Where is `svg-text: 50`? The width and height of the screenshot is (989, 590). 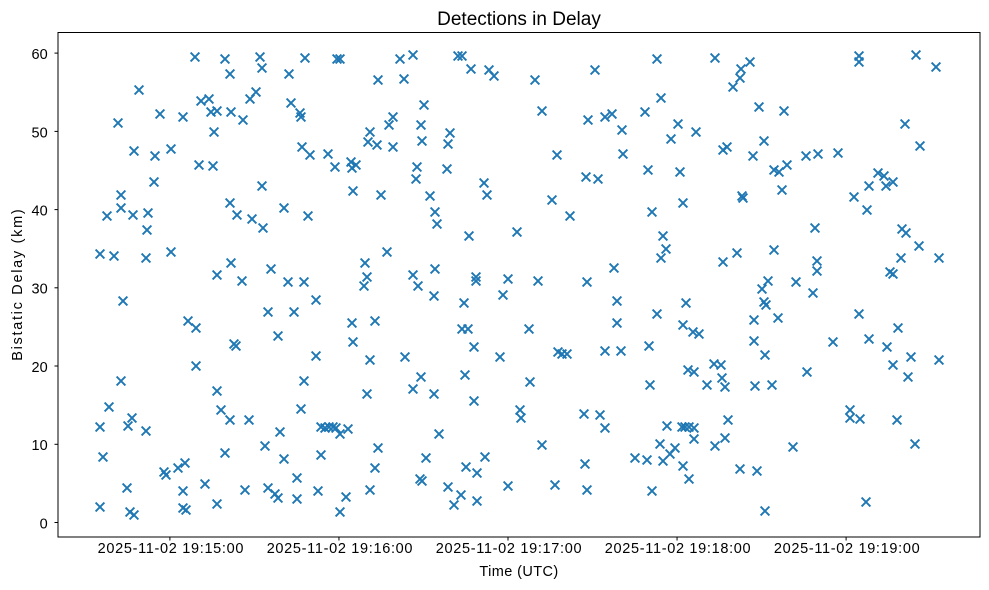
svg-text: 50 is located at coordinates (40, 133).